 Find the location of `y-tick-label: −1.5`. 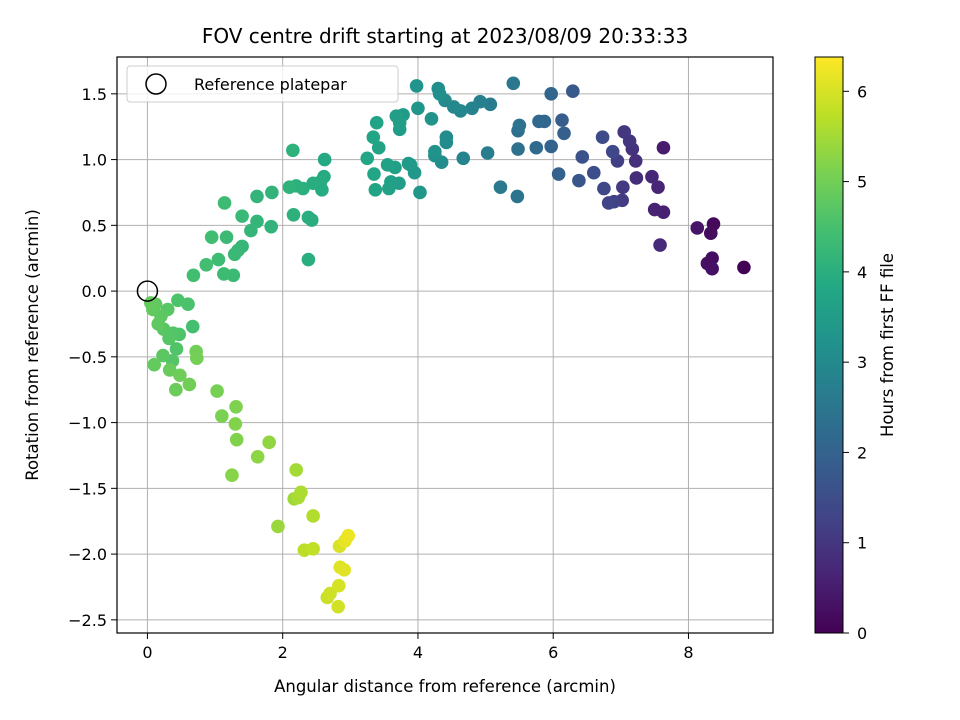

y-tick-label: −1.5 is located at coordinates (87, 488).